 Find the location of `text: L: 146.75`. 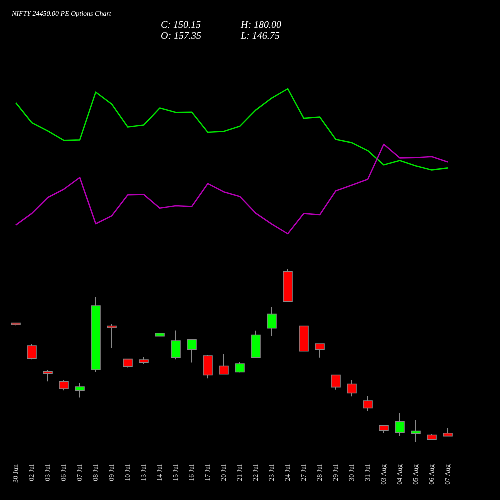

text: L: 146.75 is located at coordinates (260, 36).